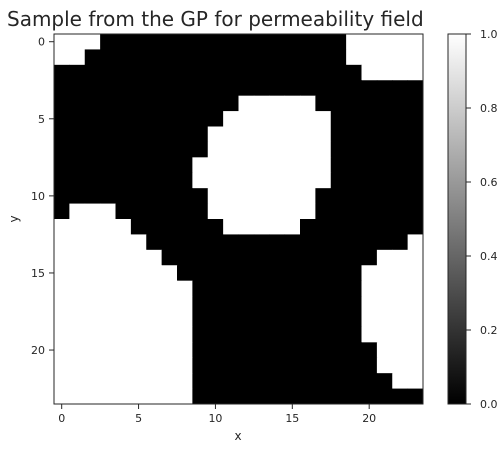 This screenshot has height=453, width=504. What do you see at coordinates (14, 218) in the screenshot?
I see `y-axis-label: y` at bounding box center [14, 218].